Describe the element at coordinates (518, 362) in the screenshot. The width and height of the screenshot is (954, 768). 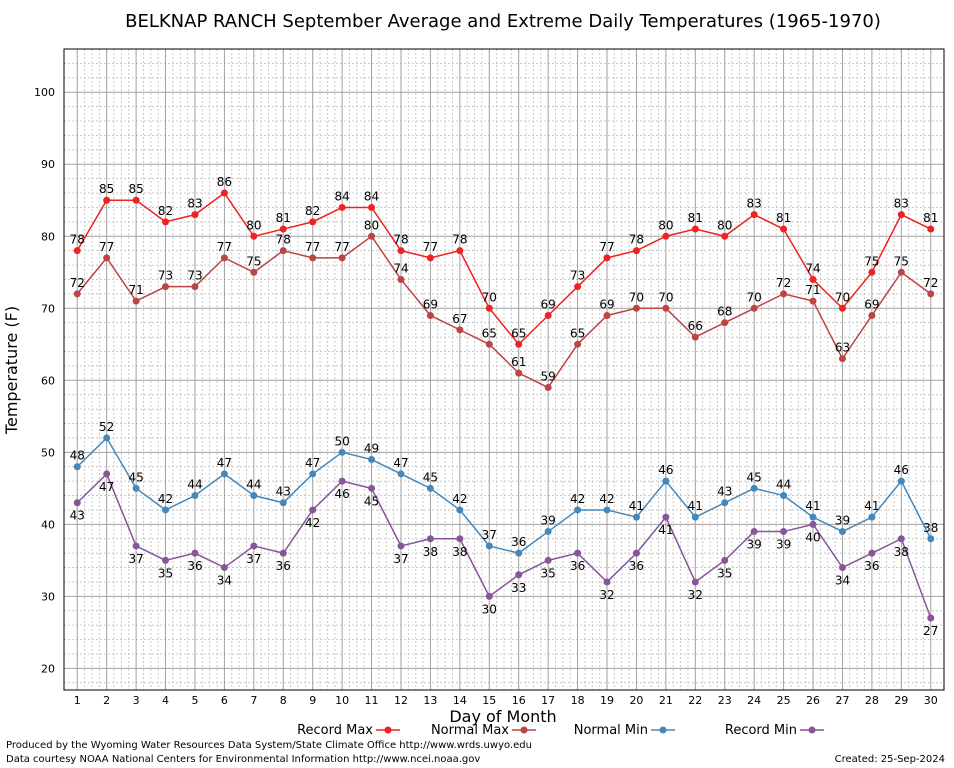
I see `data-label: 61` at that location.